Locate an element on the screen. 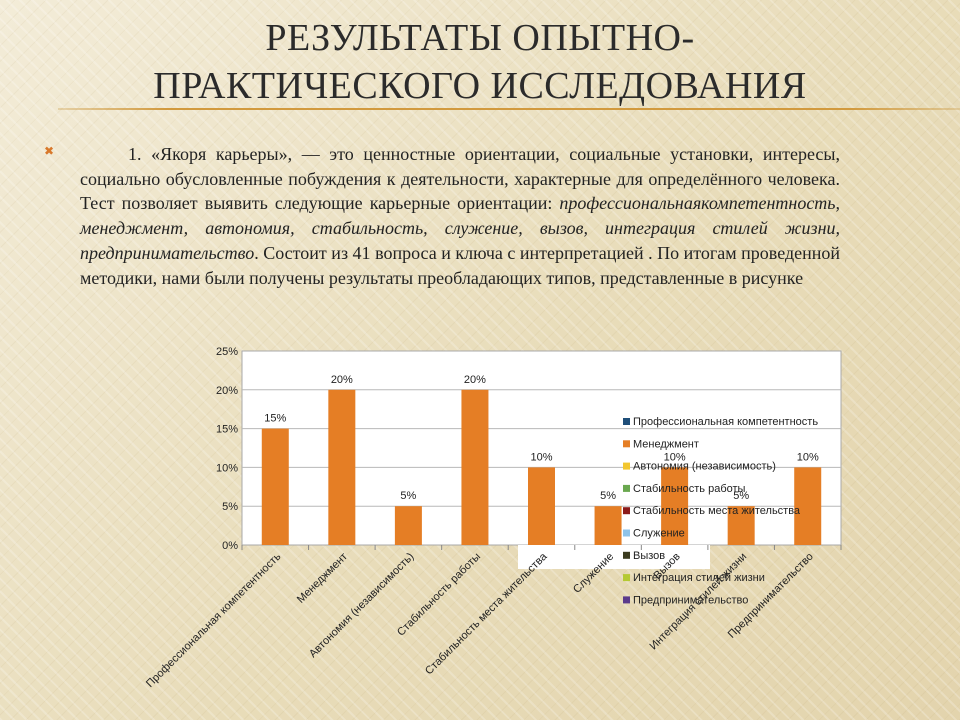  y-tick-label: 10% is located at coordinates (227, 468).